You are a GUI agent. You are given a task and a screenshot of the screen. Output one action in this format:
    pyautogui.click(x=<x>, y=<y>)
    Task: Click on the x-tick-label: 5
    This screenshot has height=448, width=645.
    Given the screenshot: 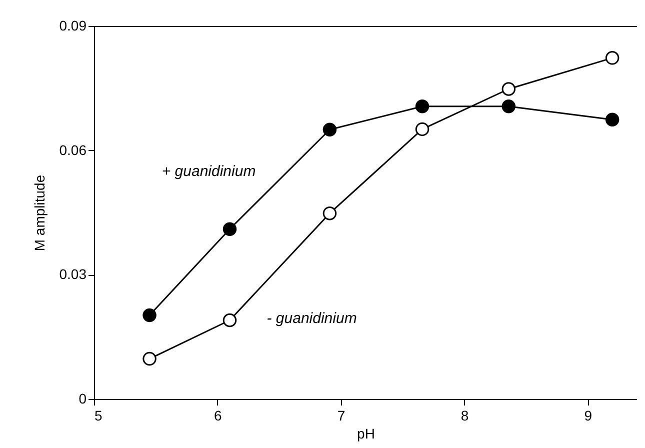 What is the action you would take?
    pyautogui.click(x=98, y=416)
    